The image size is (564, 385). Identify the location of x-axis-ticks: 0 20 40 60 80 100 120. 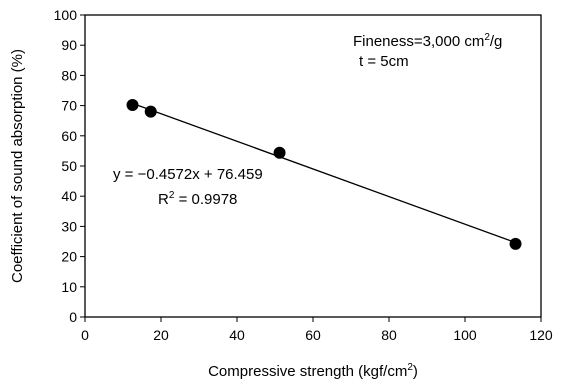
(317, 330).